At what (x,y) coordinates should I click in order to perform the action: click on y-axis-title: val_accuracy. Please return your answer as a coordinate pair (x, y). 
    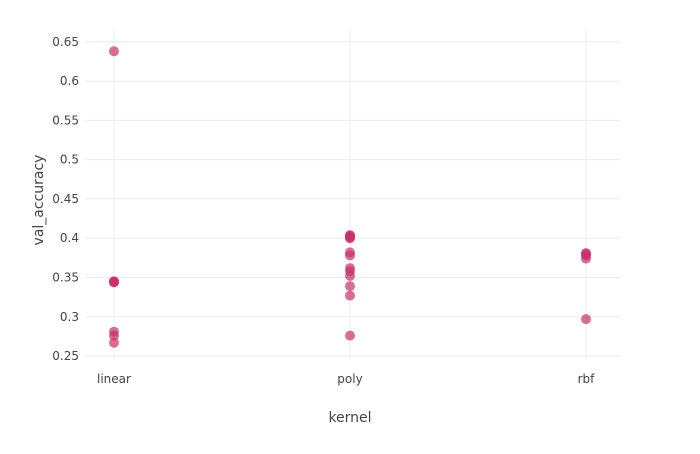
    Looking at the image, I should click on (39, 200).